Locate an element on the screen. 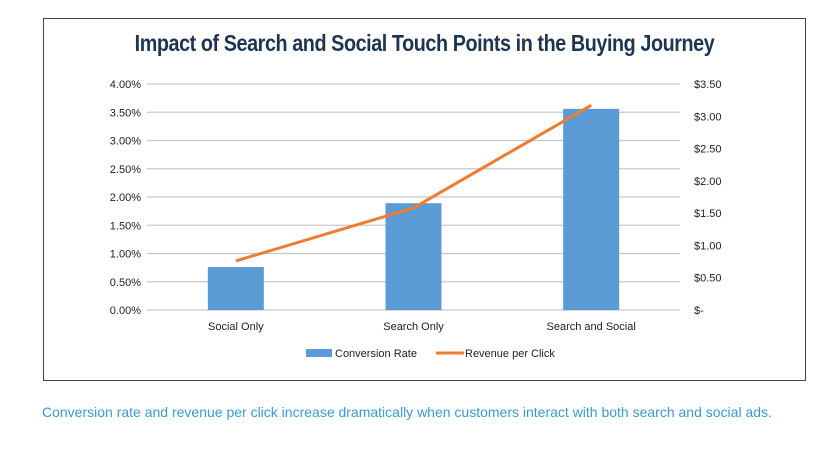 This screenshot has width=828, height=471. bar-social-only is located at coordinates (235, 288).